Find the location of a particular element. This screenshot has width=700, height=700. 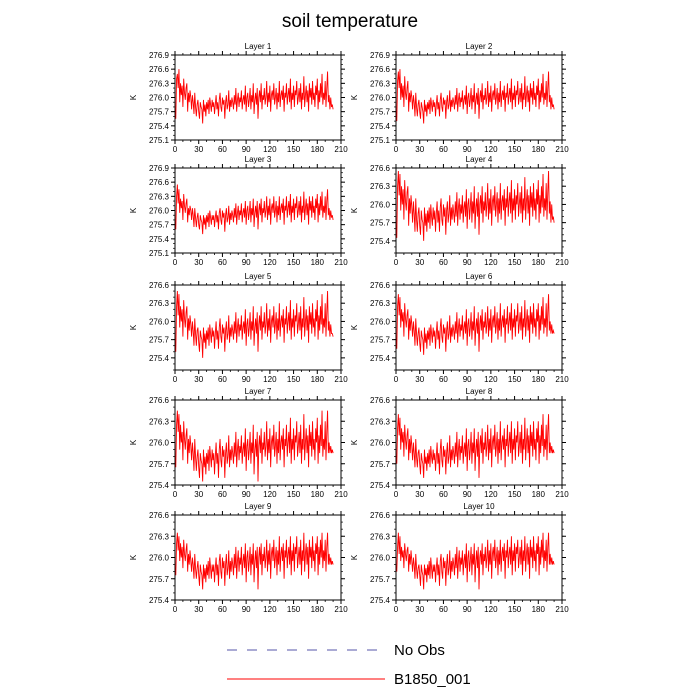

legend-label-b1850-001: B1850_001 is located at coordinates (432, 679).